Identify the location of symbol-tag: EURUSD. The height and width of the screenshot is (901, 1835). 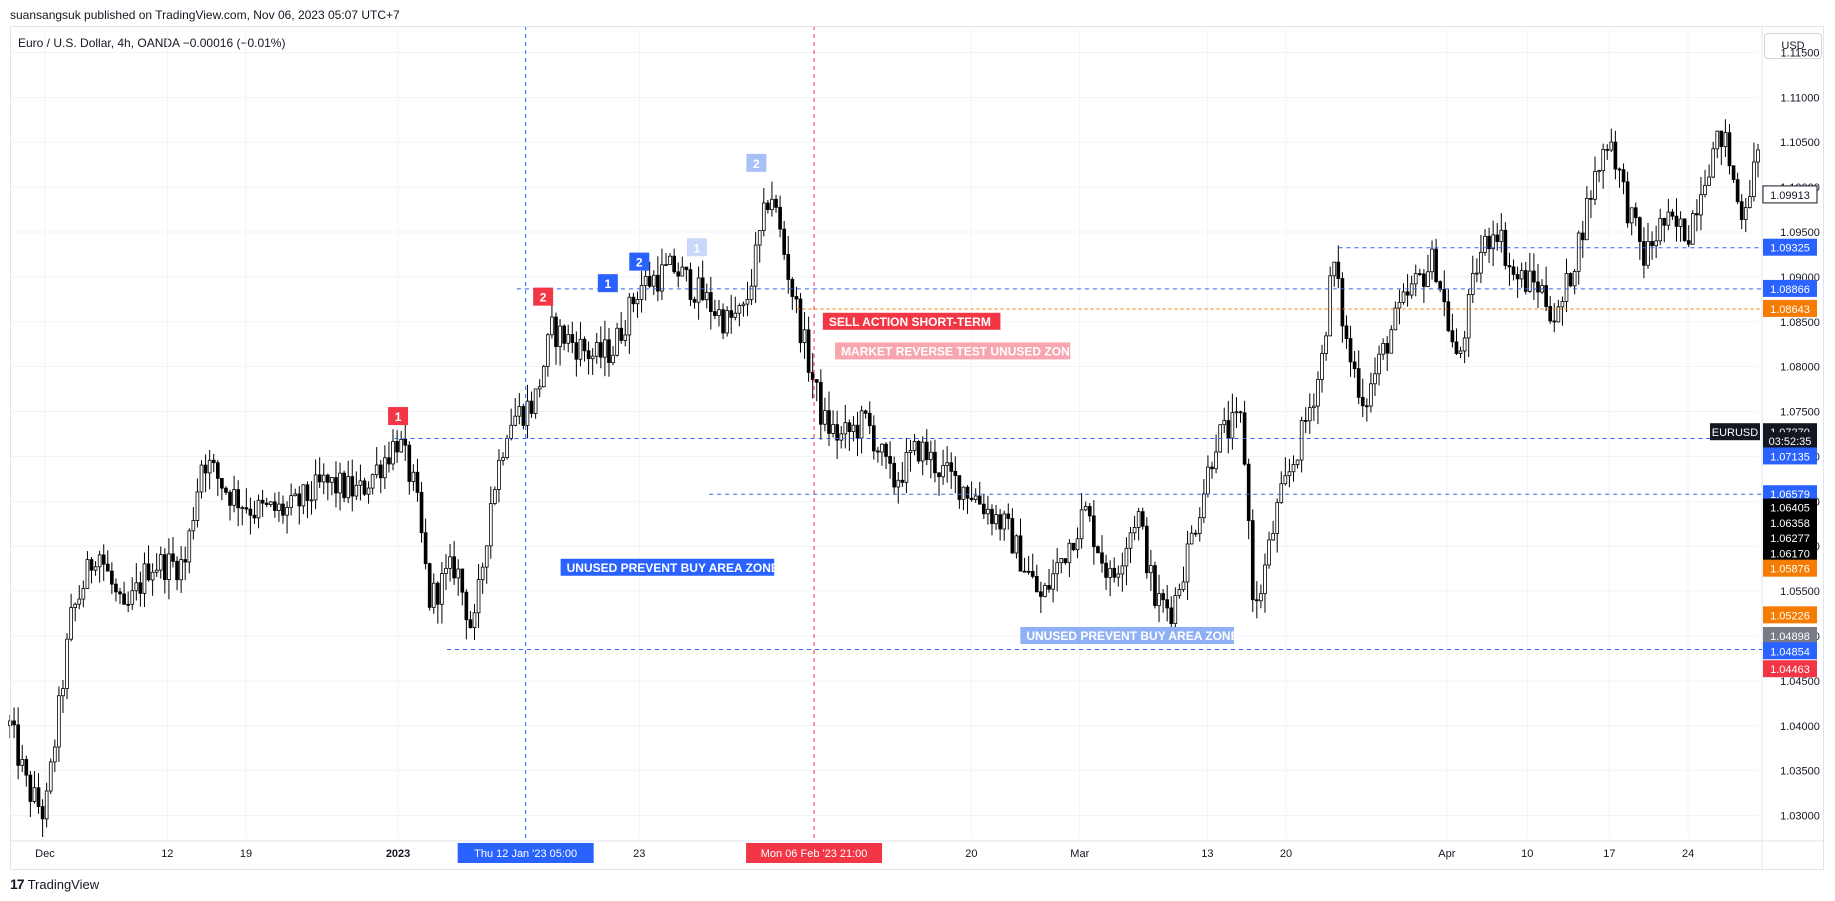
(1735, 433).